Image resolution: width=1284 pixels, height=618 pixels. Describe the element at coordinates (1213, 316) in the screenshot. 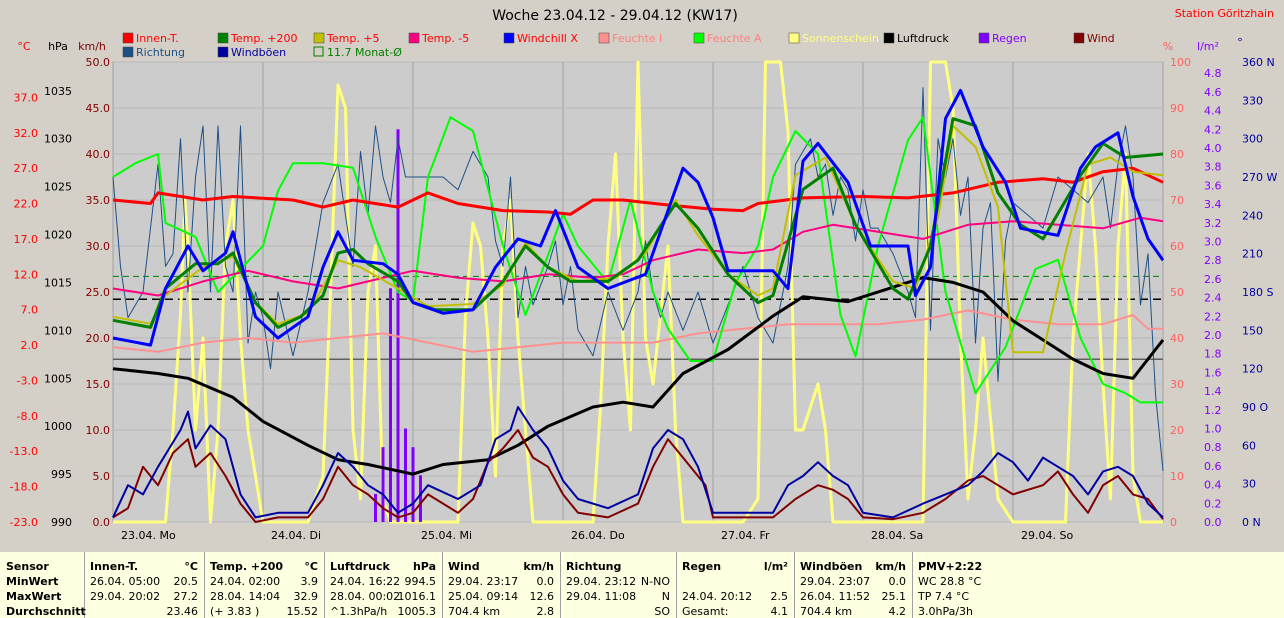

I see `rain-tick-label: 2.2` at that location.